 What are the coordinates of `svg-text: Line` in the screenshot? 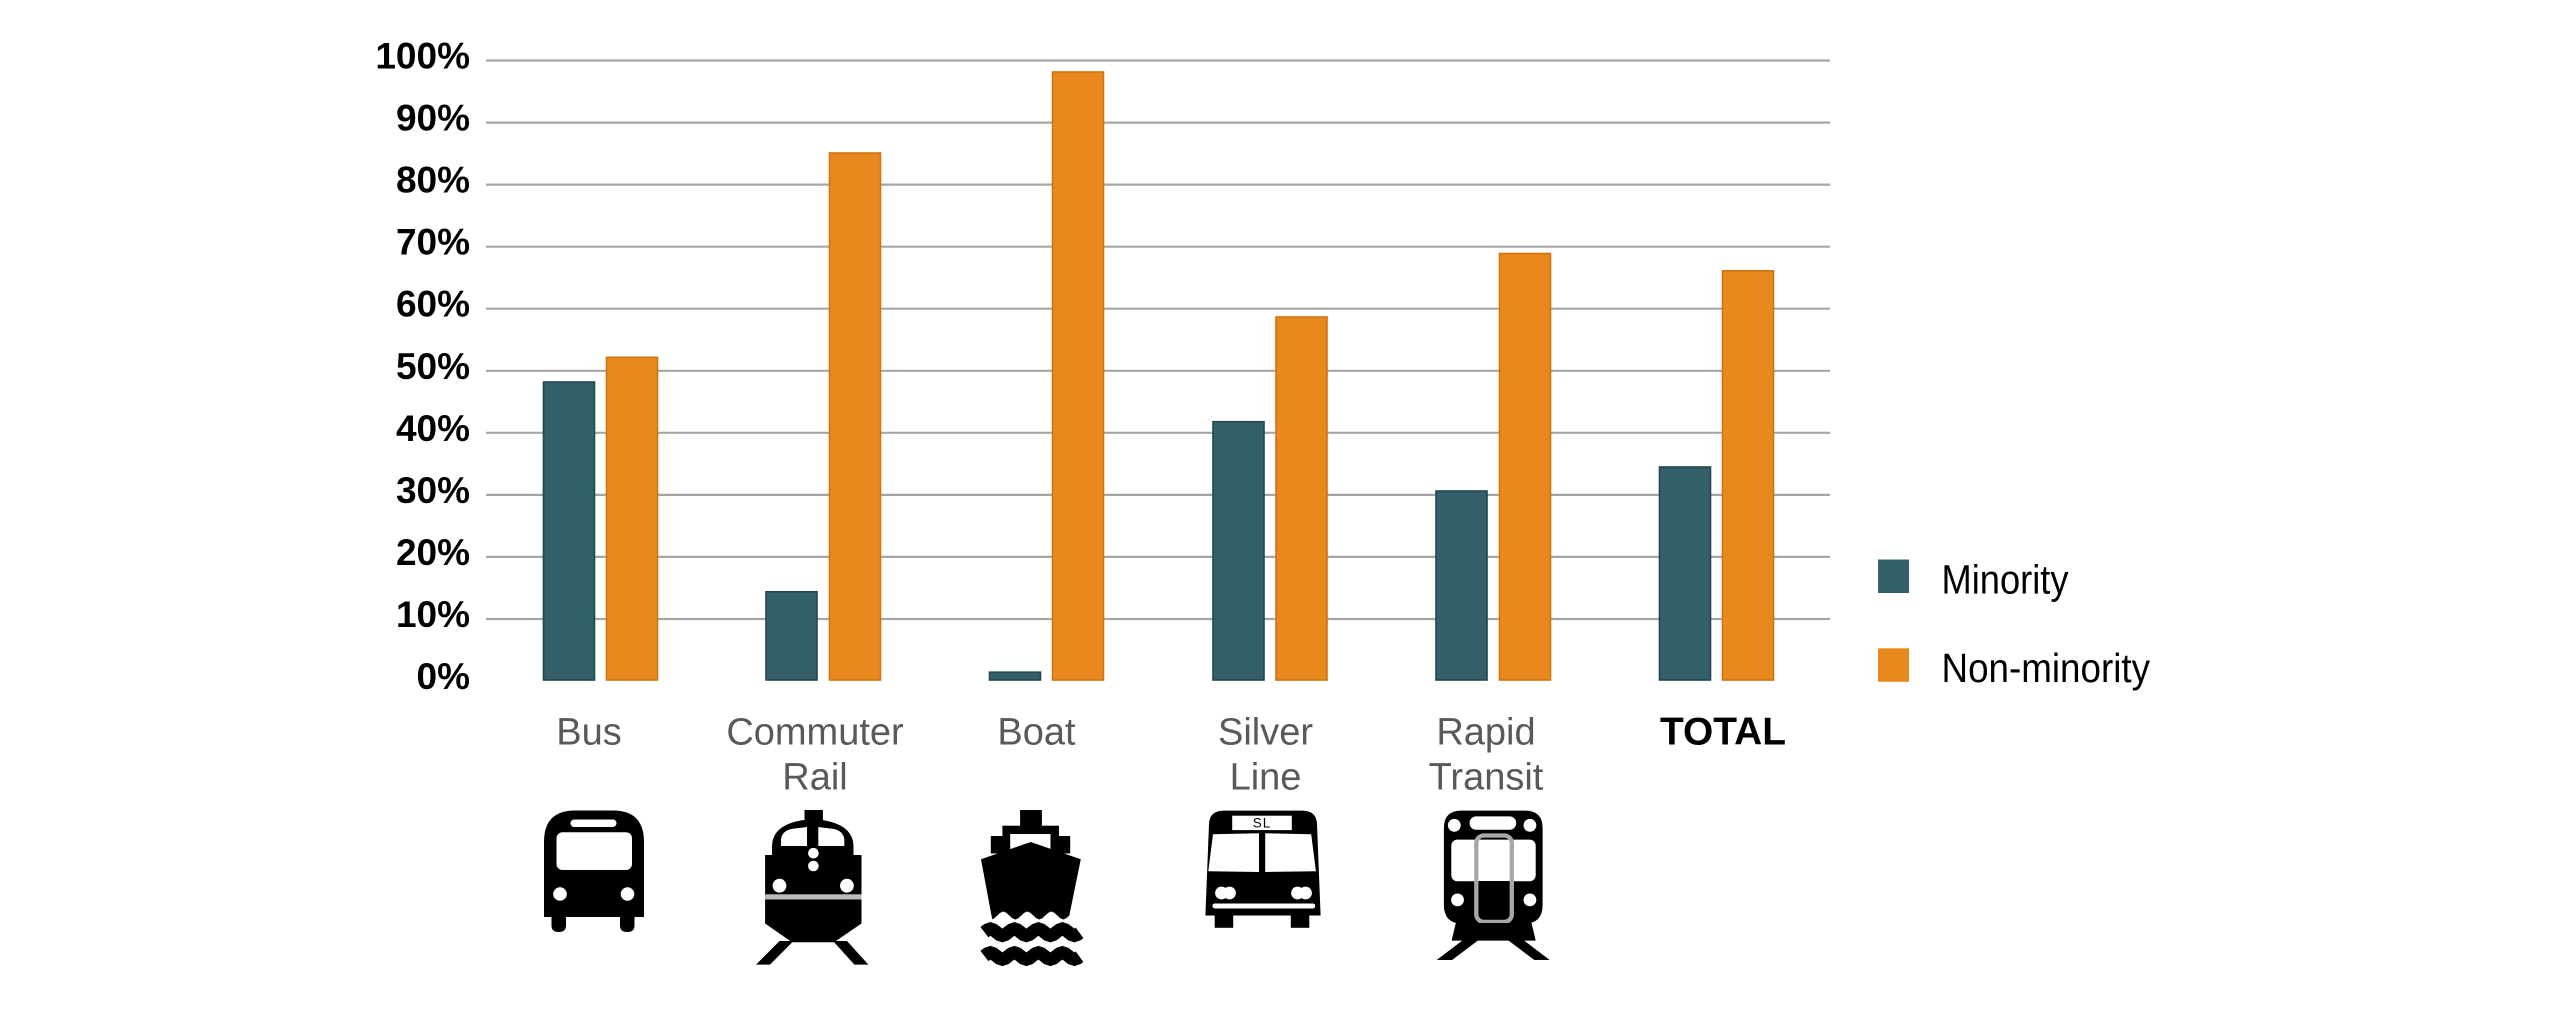 It's located at (1266, 778).